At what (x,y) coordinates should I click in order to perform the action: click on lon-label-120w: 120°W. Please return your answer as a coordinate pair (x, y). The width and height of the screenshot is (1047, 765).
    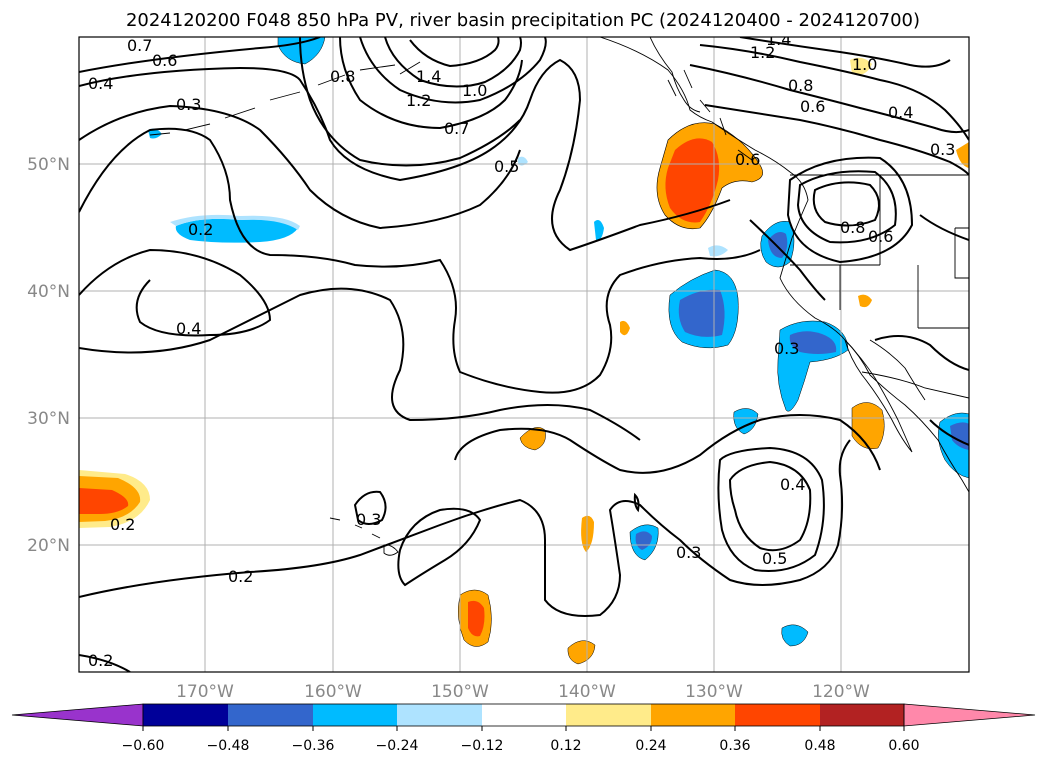
    Looking at the image, I should click on (841, 692).